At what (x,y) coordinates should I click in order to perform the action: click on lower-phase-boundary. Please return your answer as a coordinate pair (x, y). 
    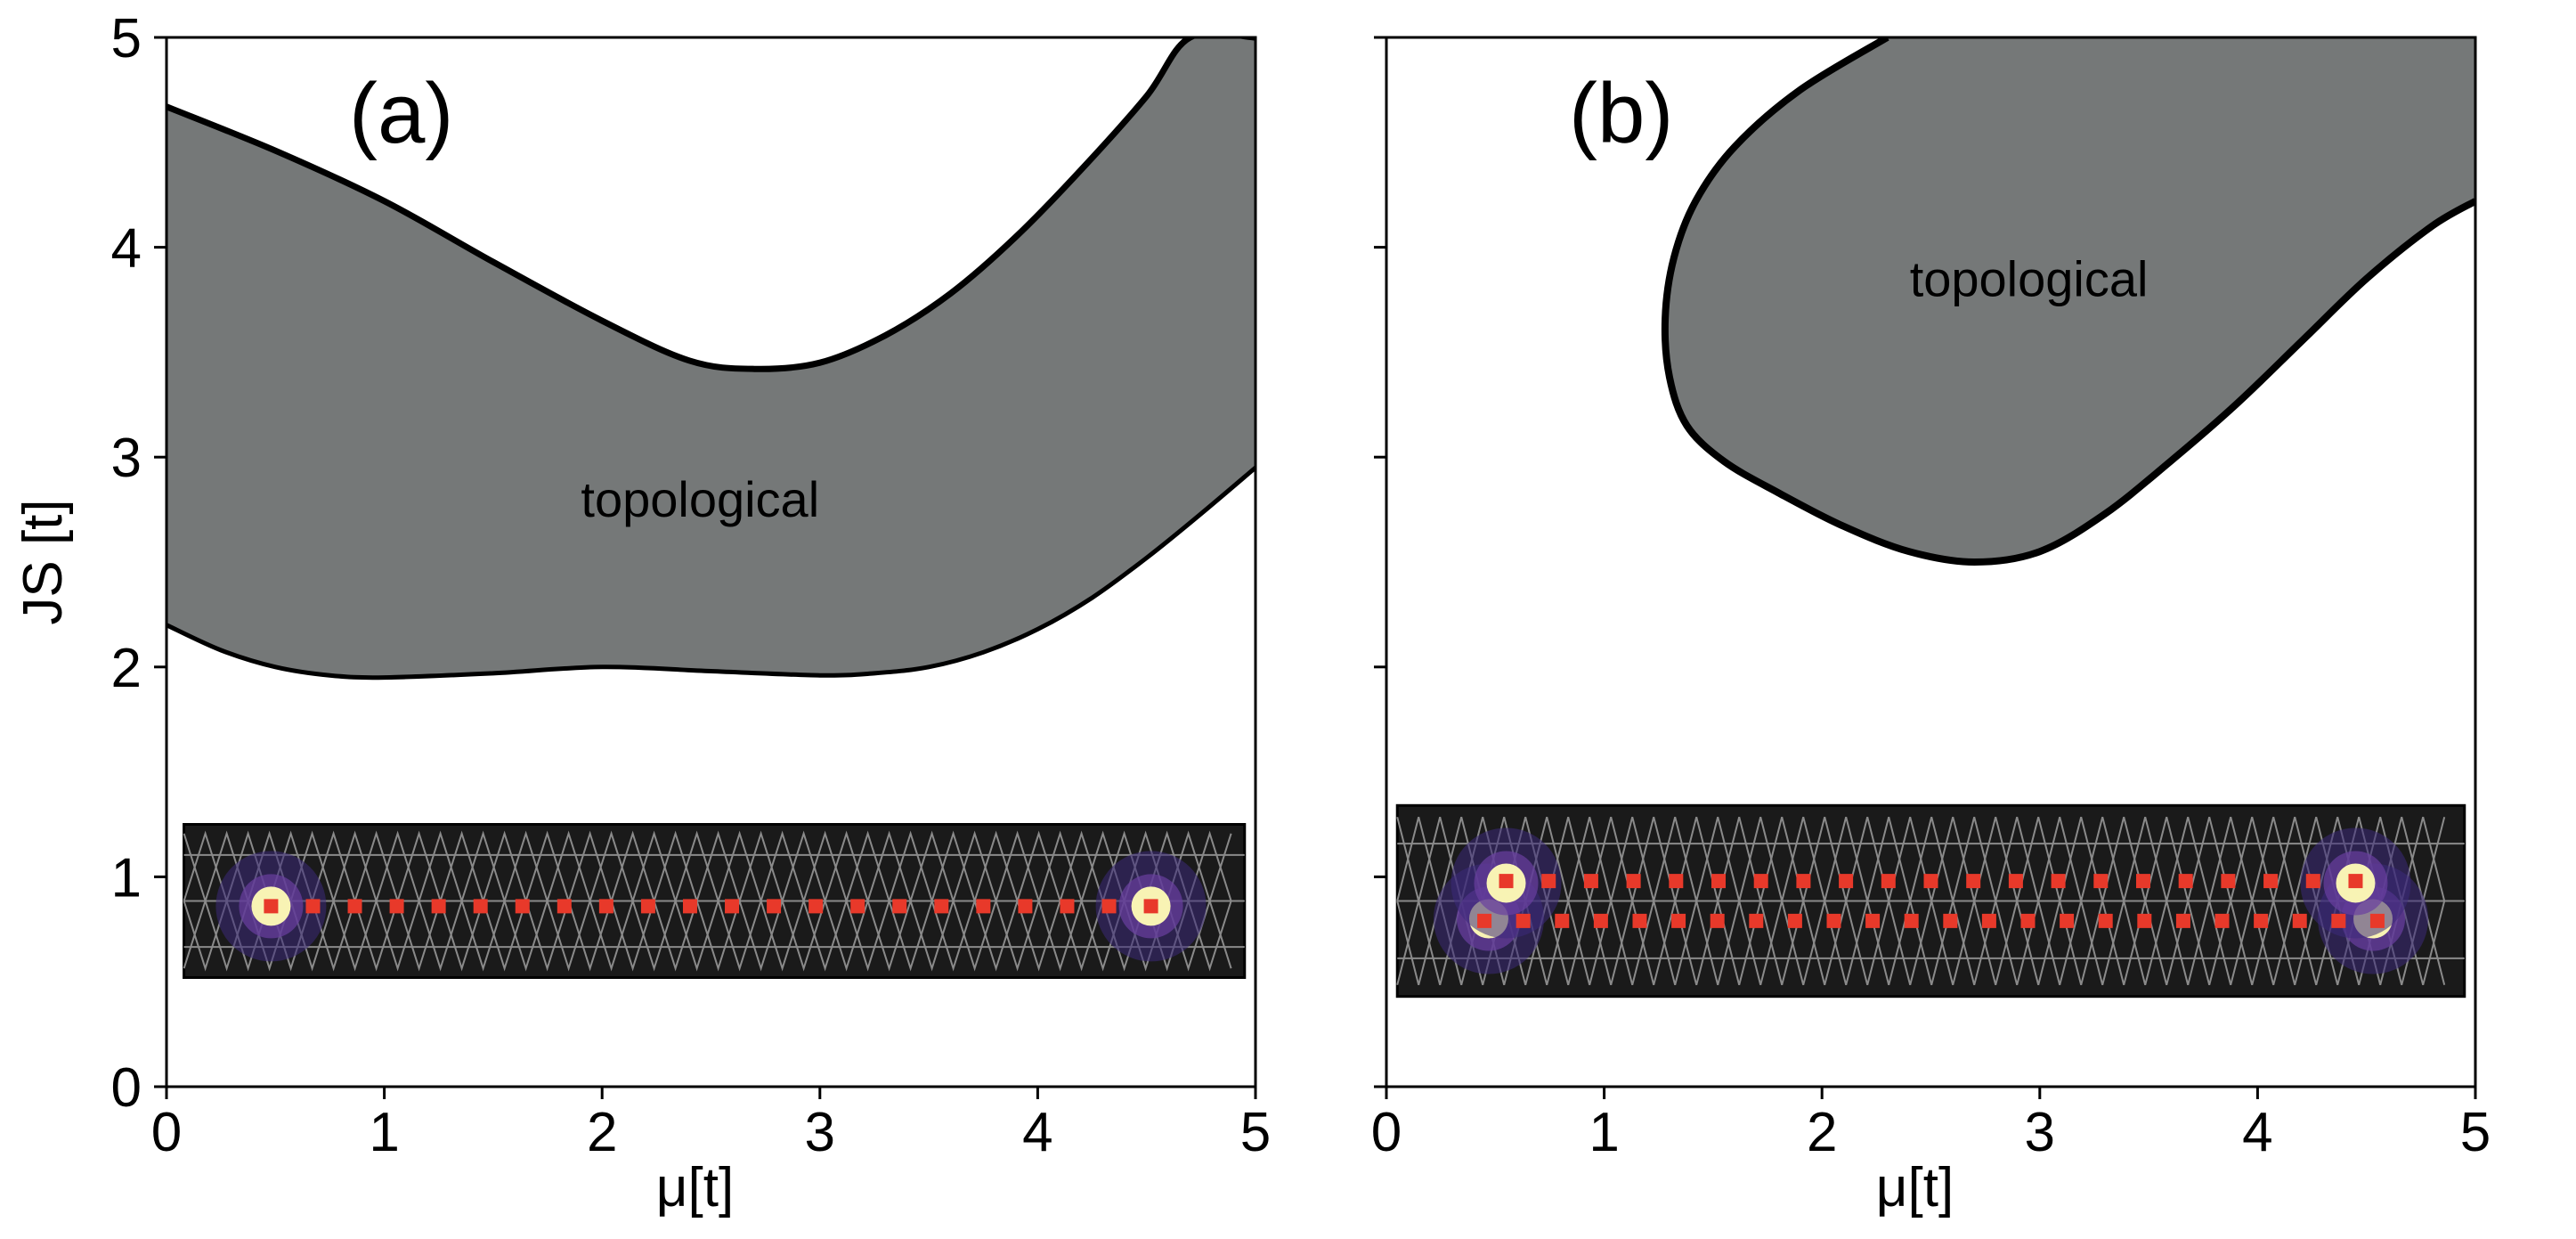
    Looking at the image, I should click on (711, 573).